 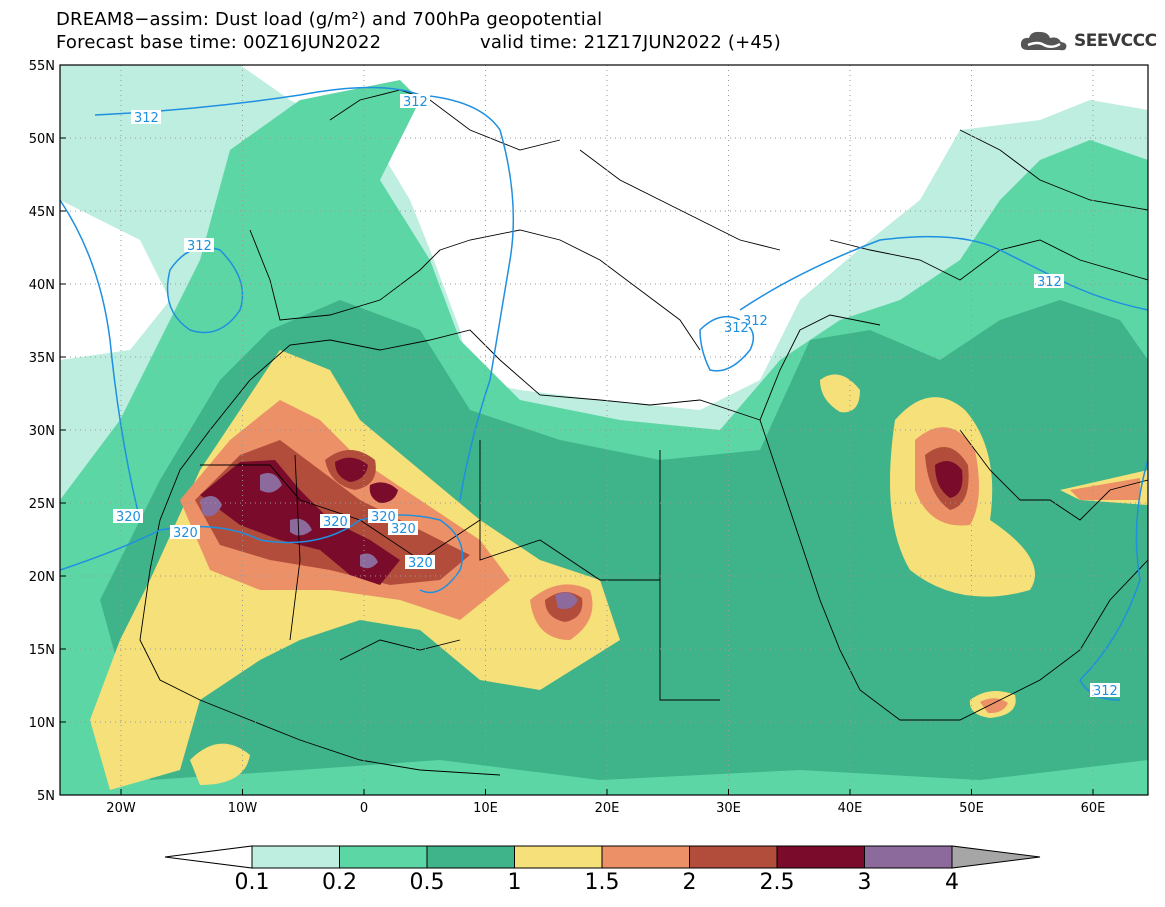 What do you see at coordinates (850, 808) in the screenshot?
I see `longitude-label: 40E` at bounding box center [850, 808].